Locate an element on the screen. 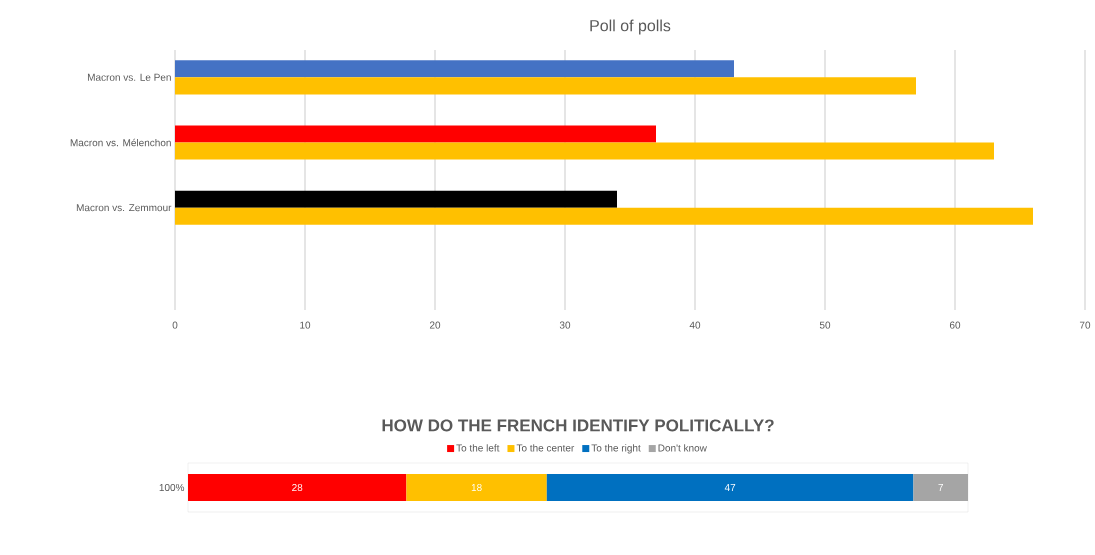 This screenshot has width=1095, height=555. y-tick-label: 100% is located at coordinates (172, 487).